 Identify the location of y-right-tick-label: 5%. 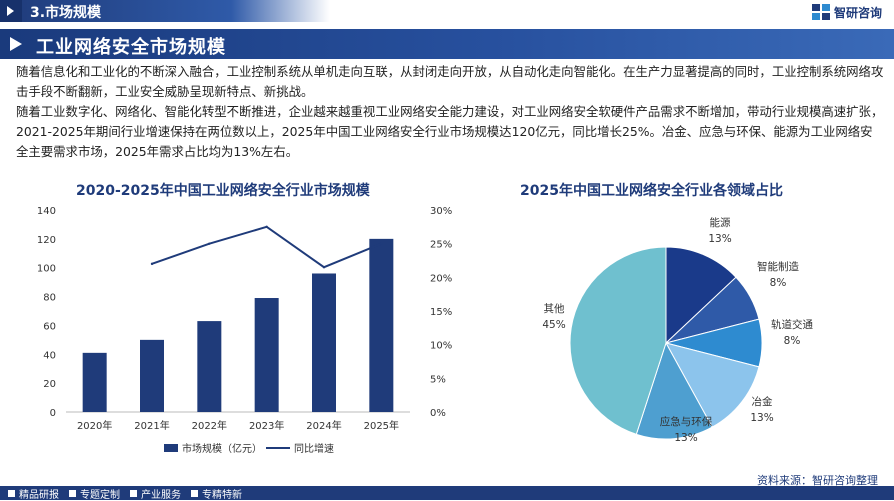
(438, 379).